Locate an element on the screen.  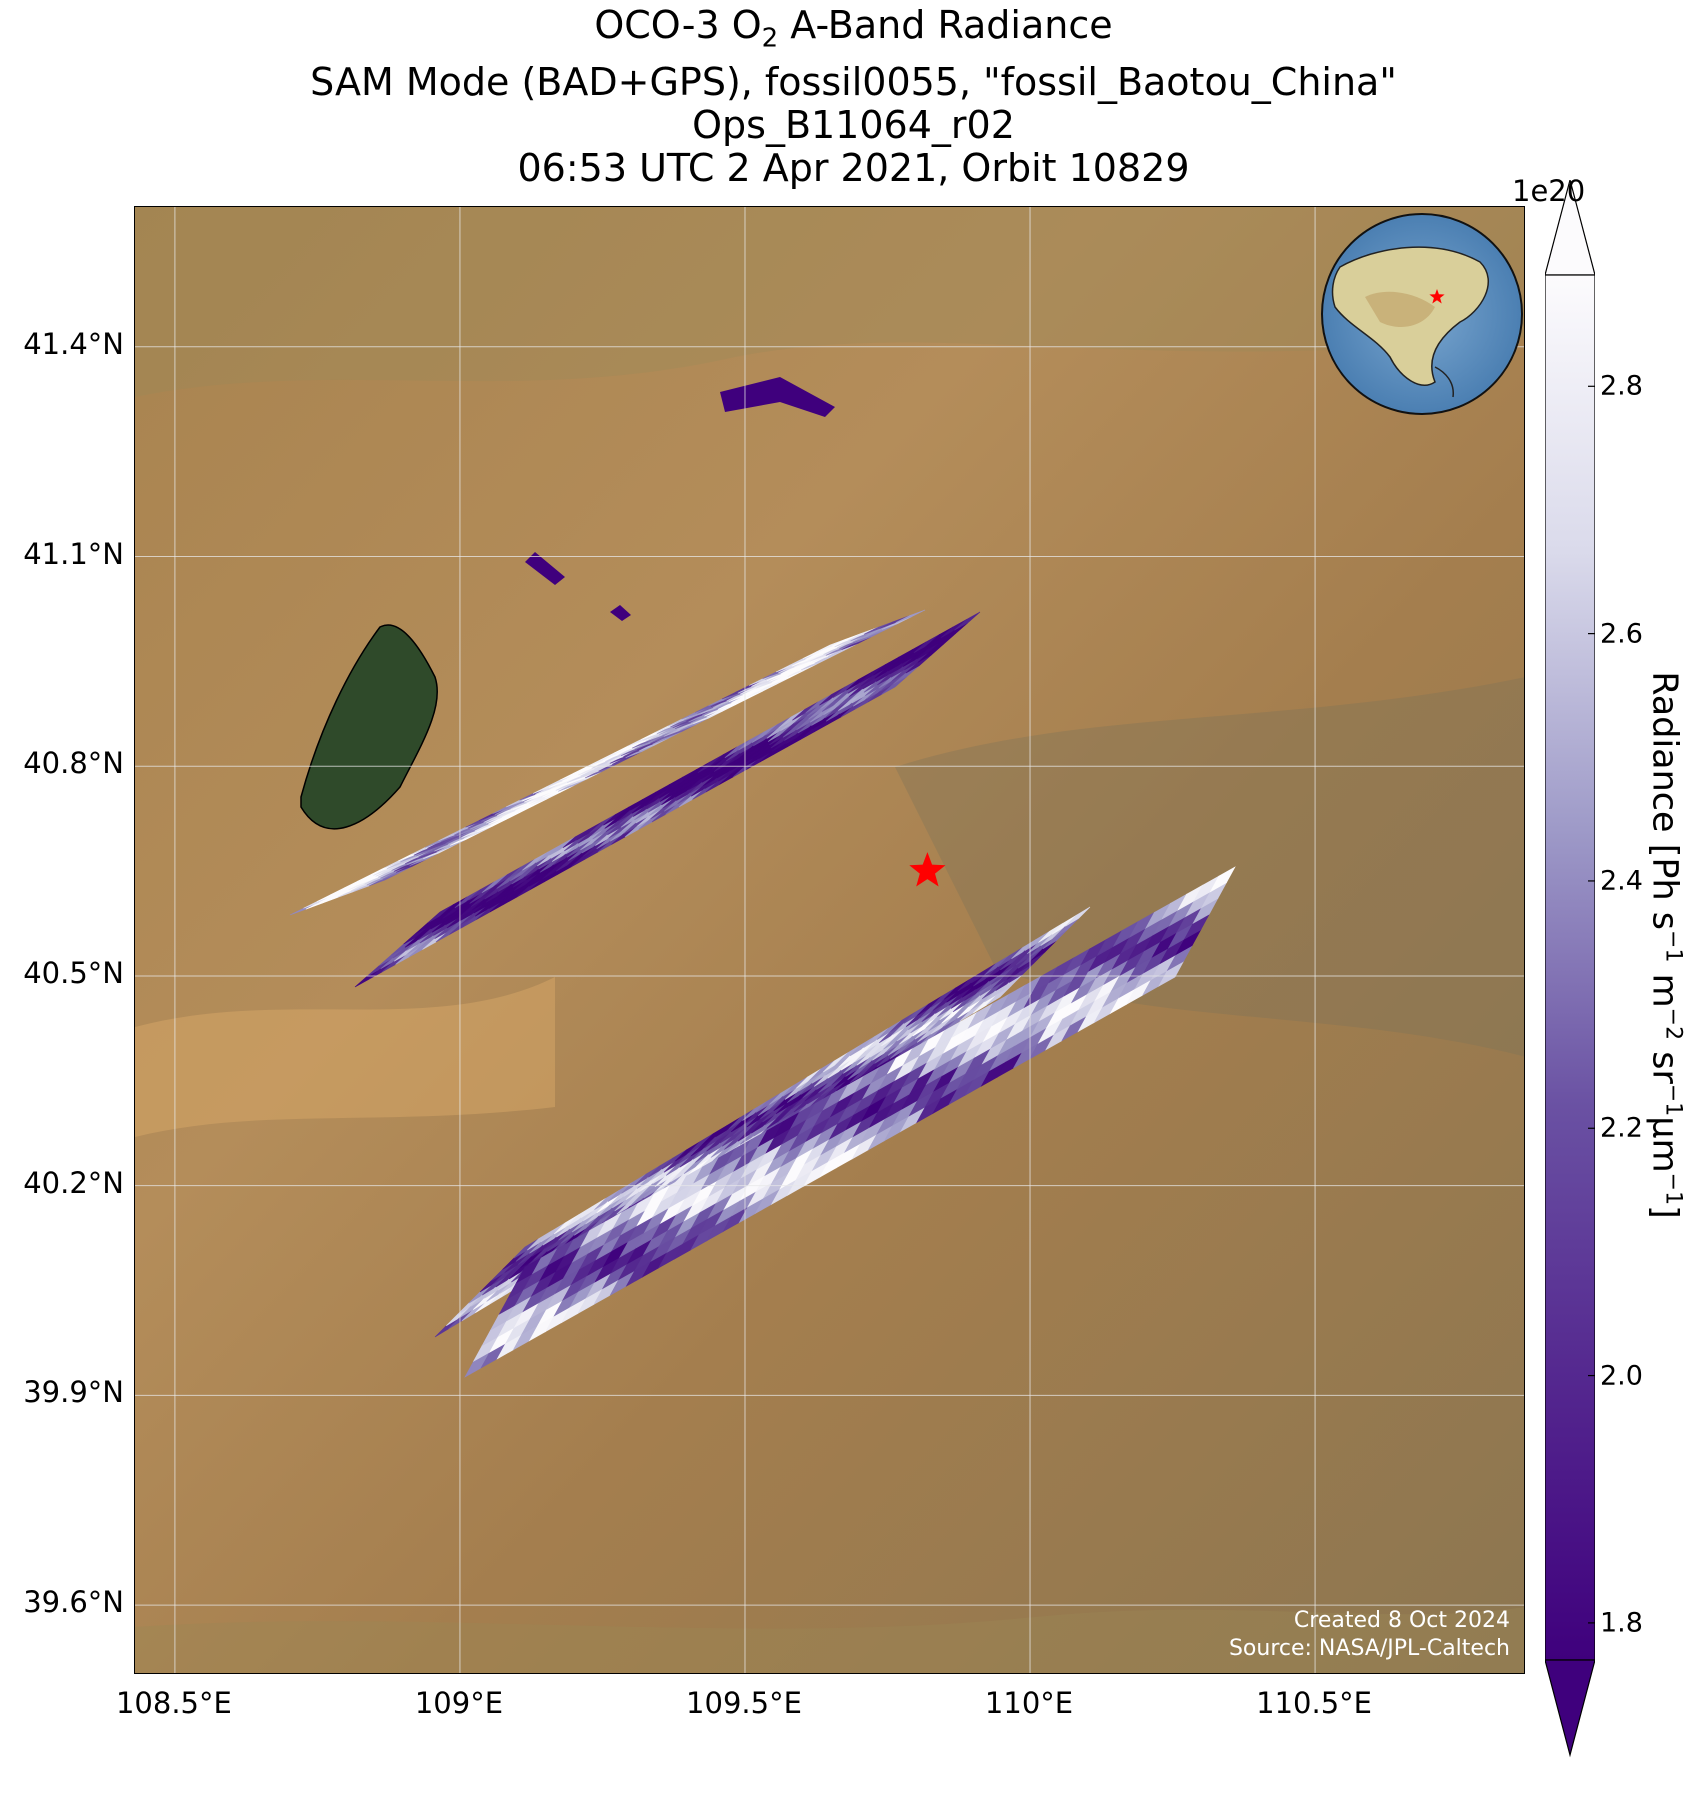
lat-tick-label: 41.1°N is located at coordinates (73, 553).